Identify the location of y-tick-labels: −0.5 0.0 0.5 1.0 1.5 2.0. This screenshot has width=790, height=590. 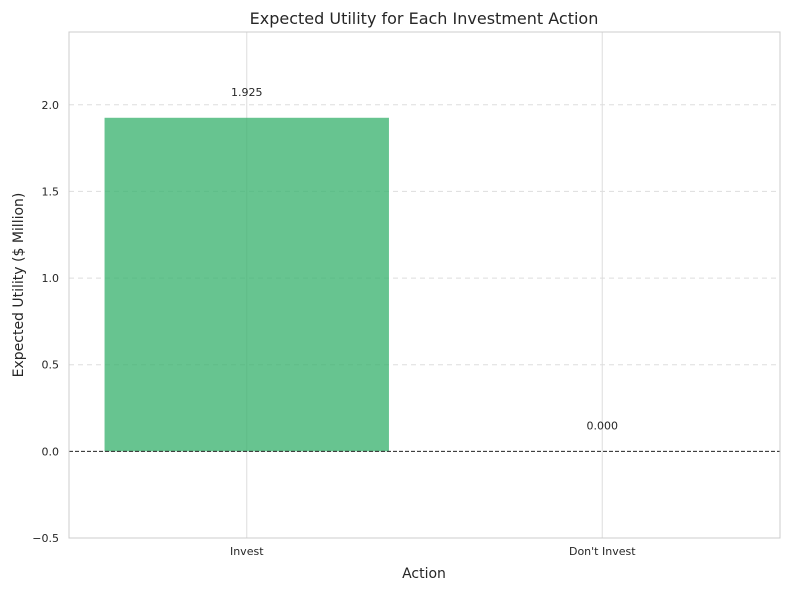
(45, 322).